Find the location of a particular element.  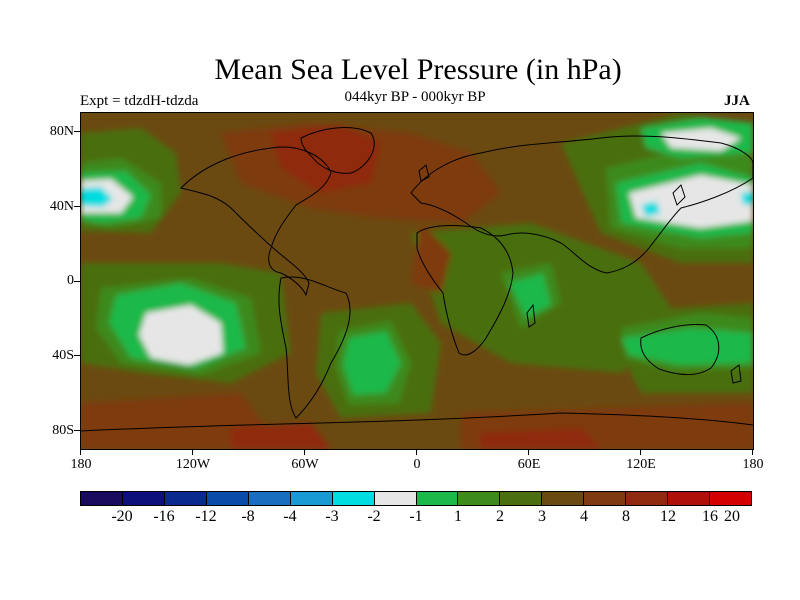

lon-label-60w: 60W is located at coordinates (305, 464).